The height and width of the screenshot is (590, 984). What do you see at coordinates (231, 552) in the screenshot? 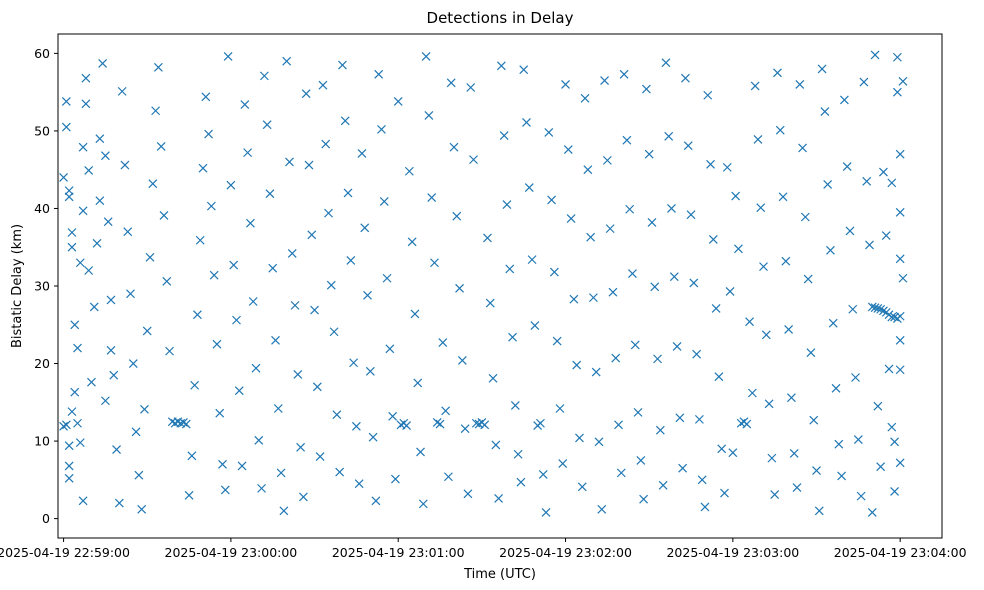
I see `x-tick-label: 2025-04-19 23:00:00` at bounding box center [231, 552].